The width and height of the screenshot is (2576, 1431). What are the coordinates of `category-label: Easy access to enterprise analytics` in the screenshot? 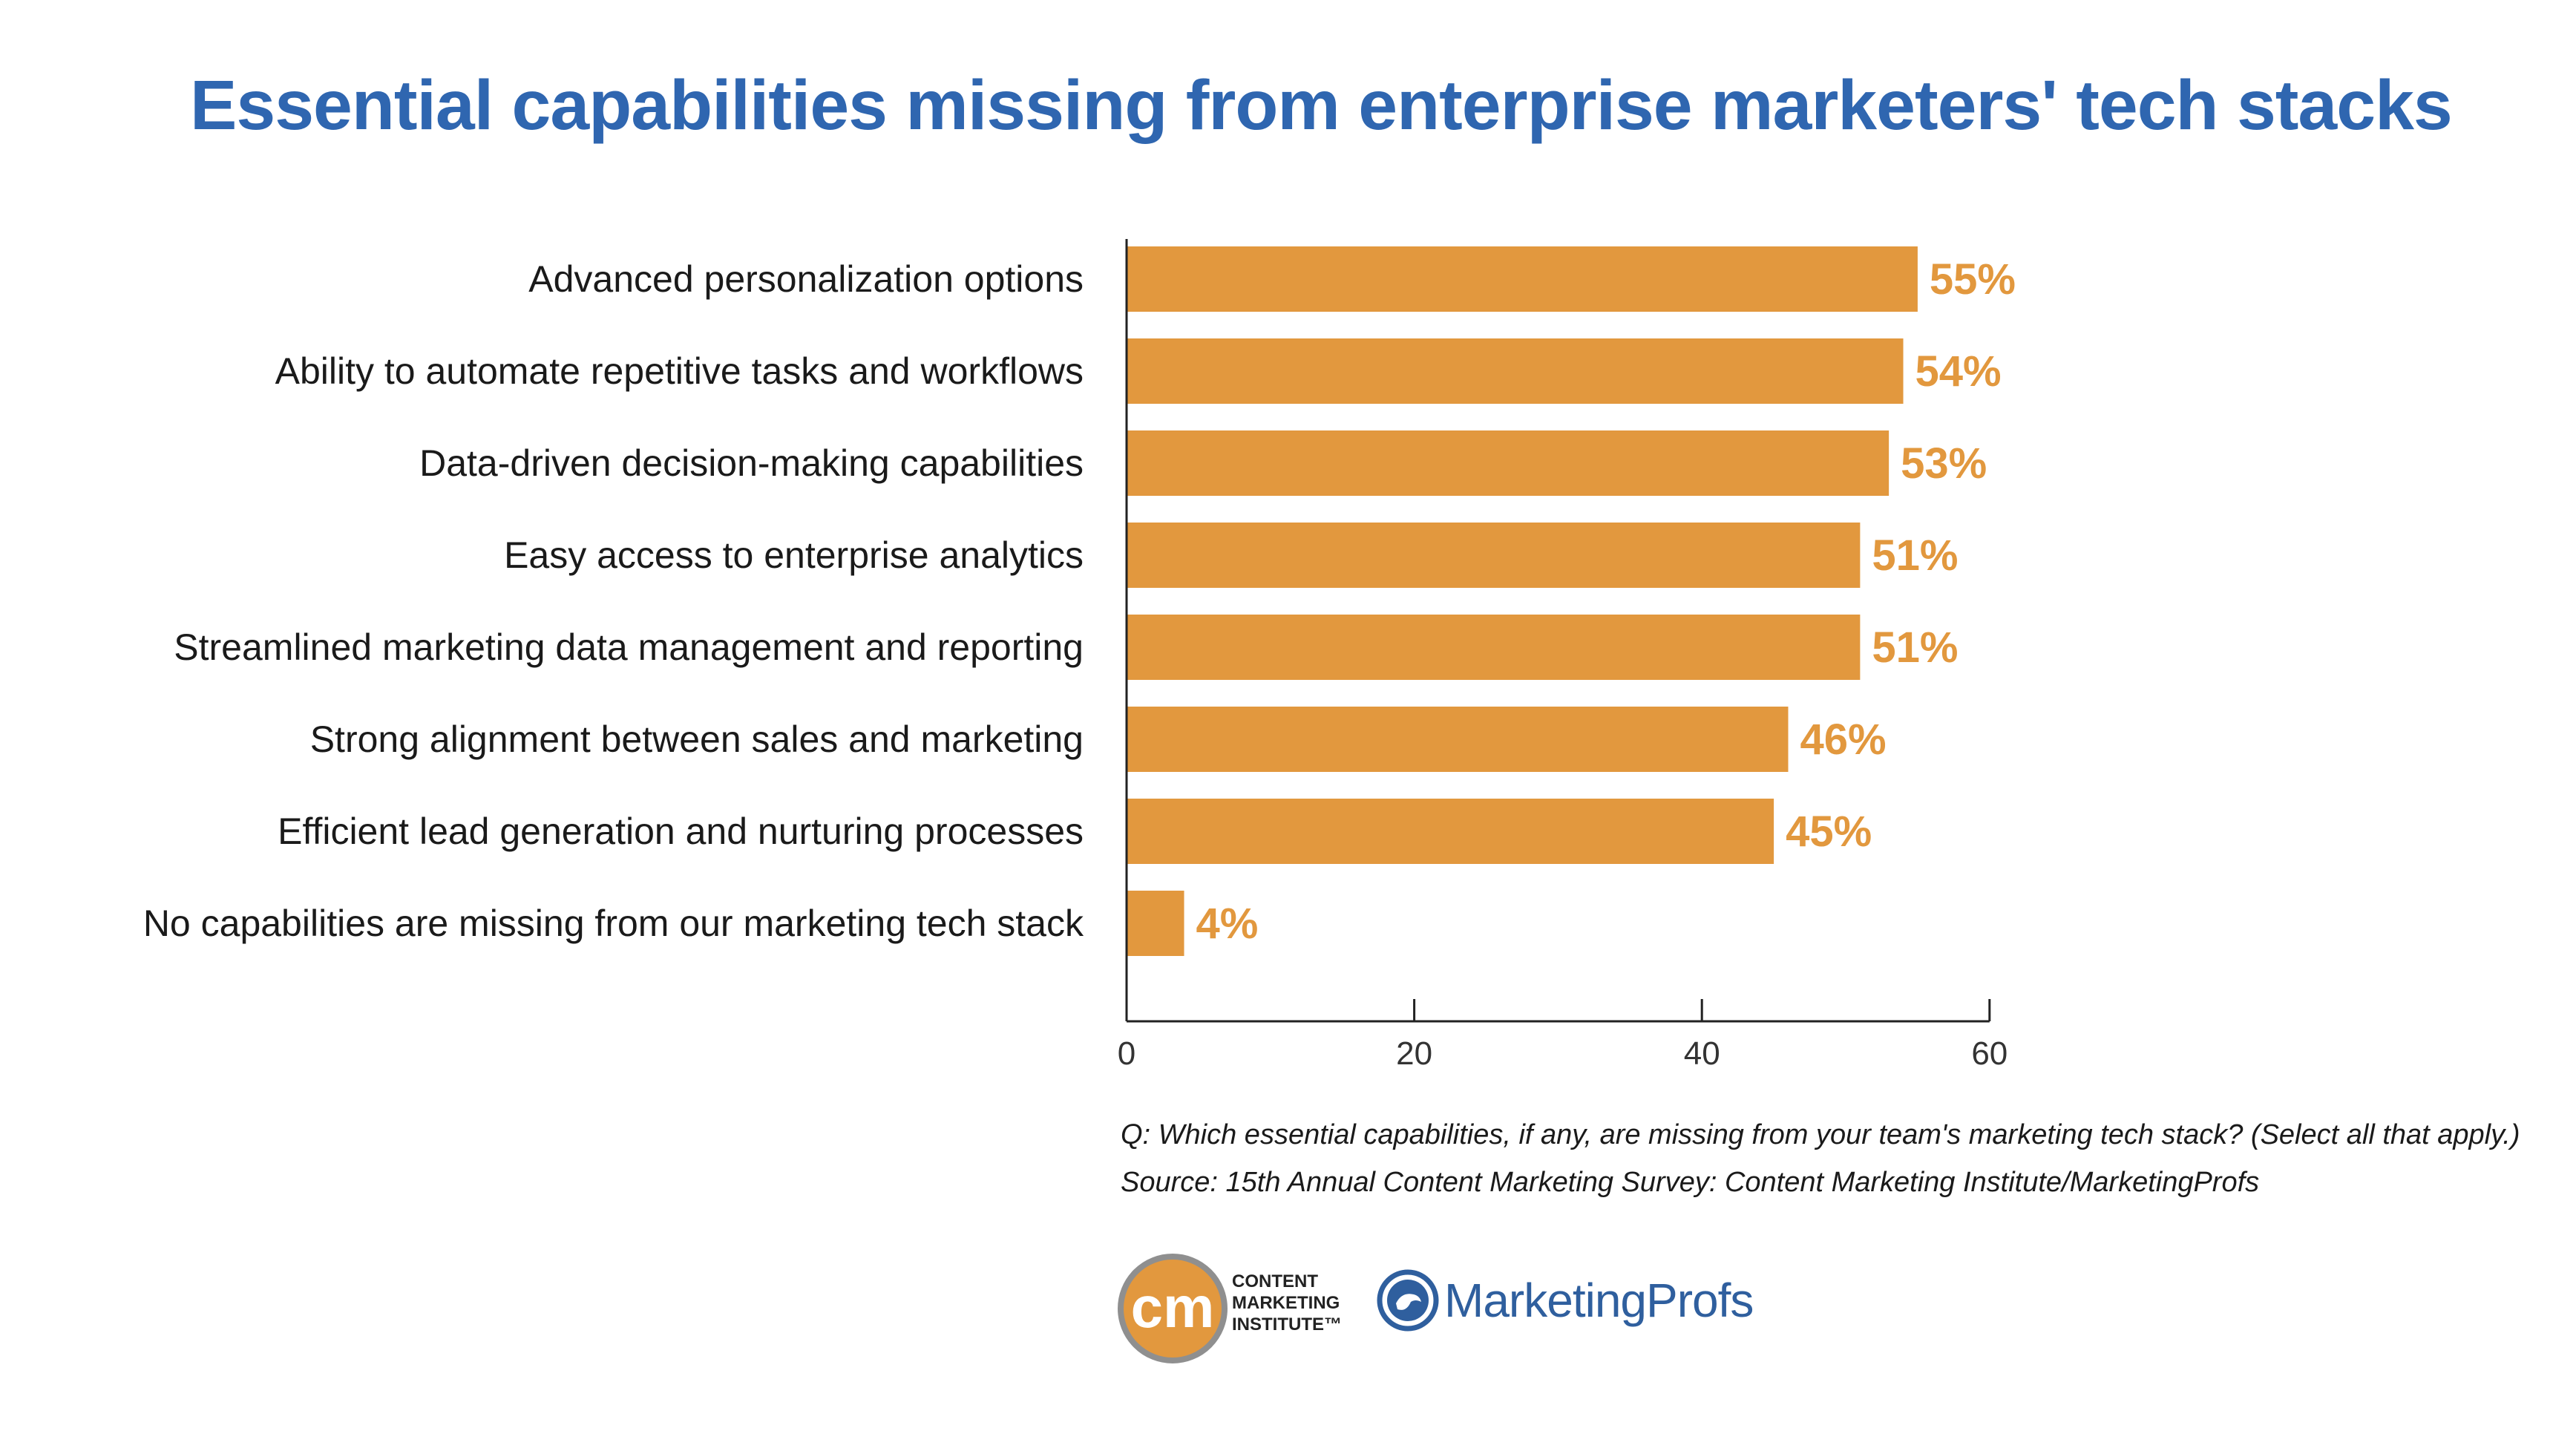 It's located at (794, 555).